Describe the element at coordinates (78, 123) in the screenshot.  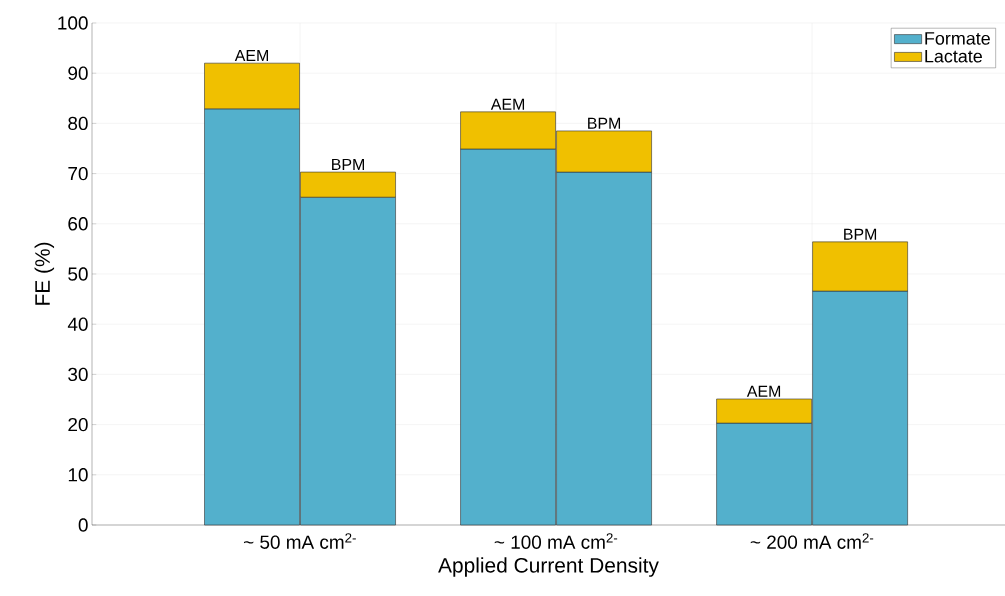
I see `y-tick-label: 80` at that location.